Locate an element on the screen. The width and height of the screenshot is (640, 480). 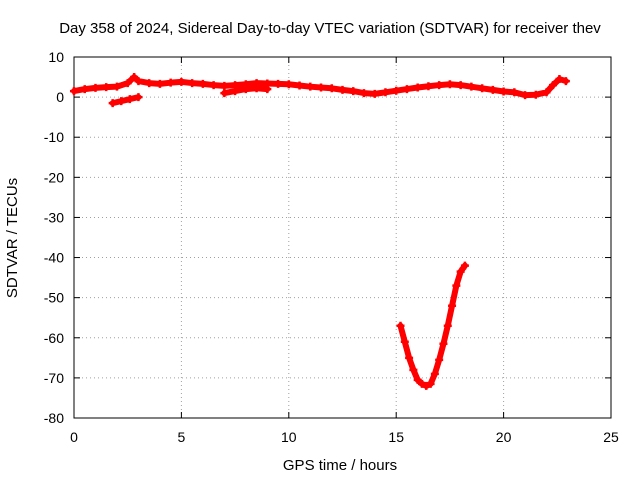
y-tick-label: -80 is located at coordinates (54, 418).